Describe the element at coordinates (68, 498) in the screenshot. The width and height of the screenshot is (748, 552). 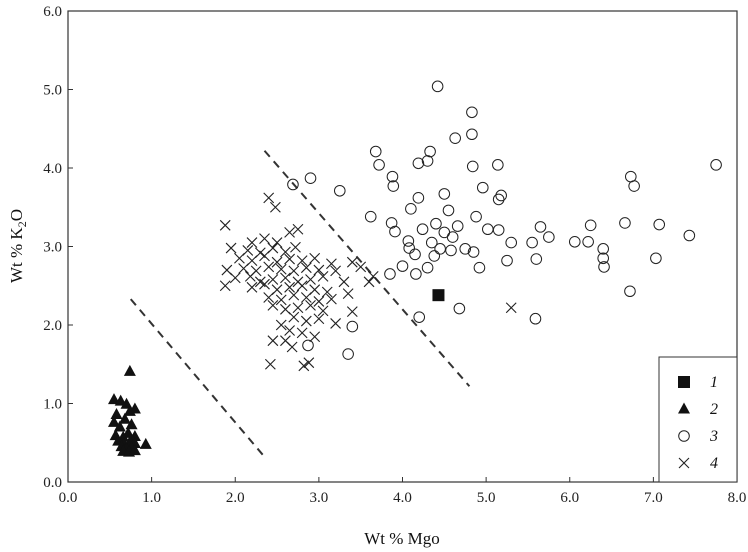
I see `x-tick-label: 0.0` at that location.